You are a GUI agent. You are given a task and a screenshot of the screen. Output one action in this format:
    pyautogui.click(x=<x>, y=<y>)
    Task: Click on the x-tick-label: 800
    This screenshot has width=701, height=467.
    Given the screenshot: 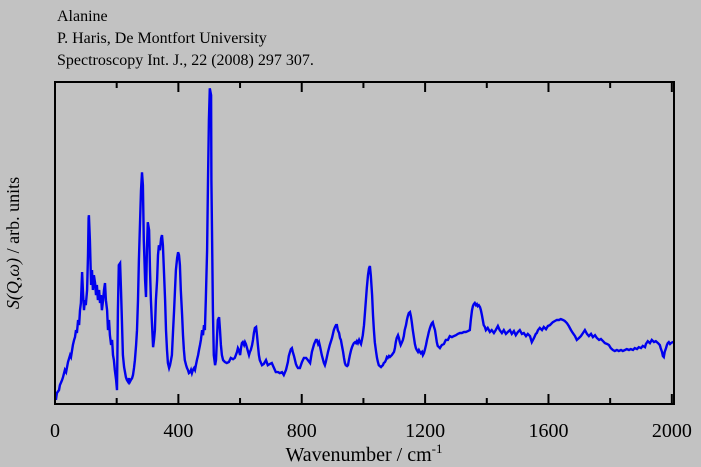 What is the action you would take?
    pyautogui.click(x=302, y=431)
    